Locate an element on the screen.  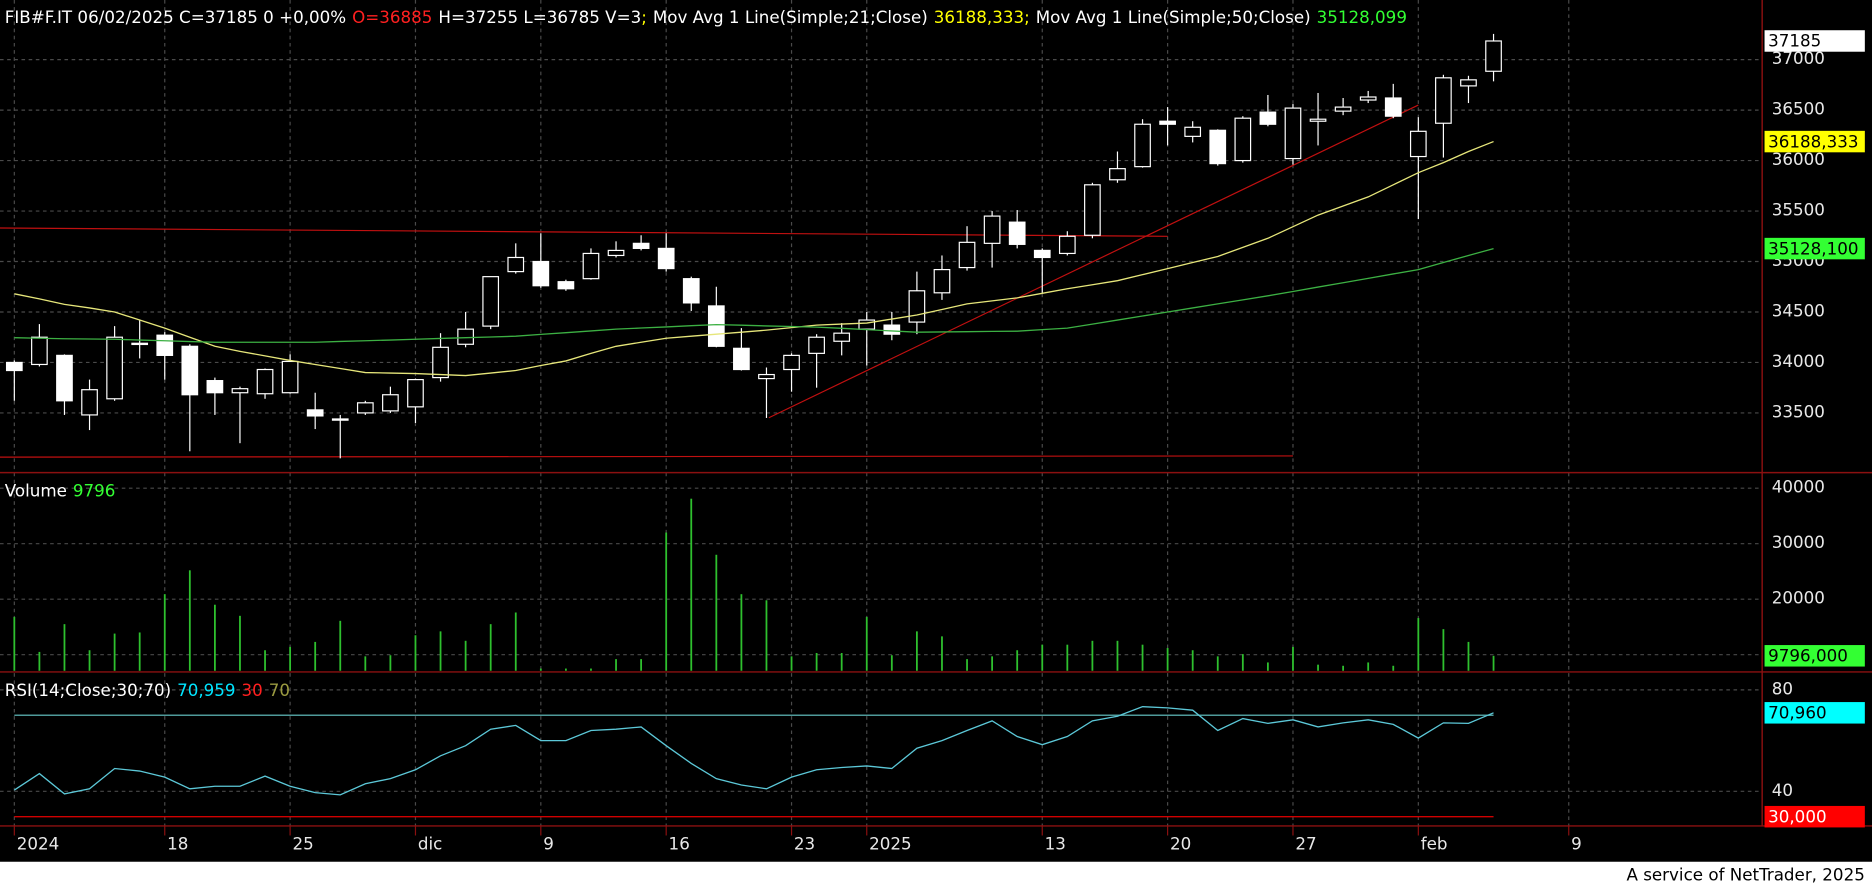
value-marker is located at coordinates (1814, 816).